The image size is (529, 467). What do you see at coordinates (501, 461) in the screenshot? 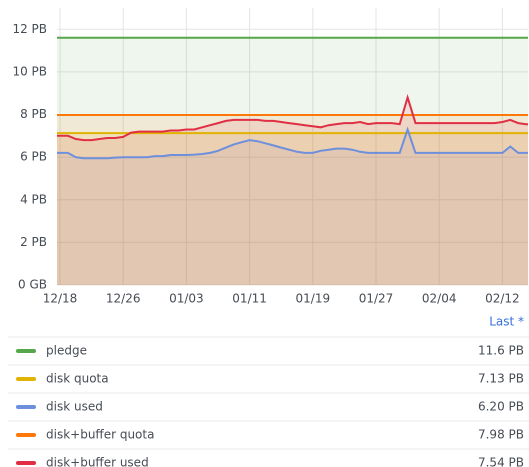
I see `legend-value: 7.54 PB` at bounding box center [501, 461].